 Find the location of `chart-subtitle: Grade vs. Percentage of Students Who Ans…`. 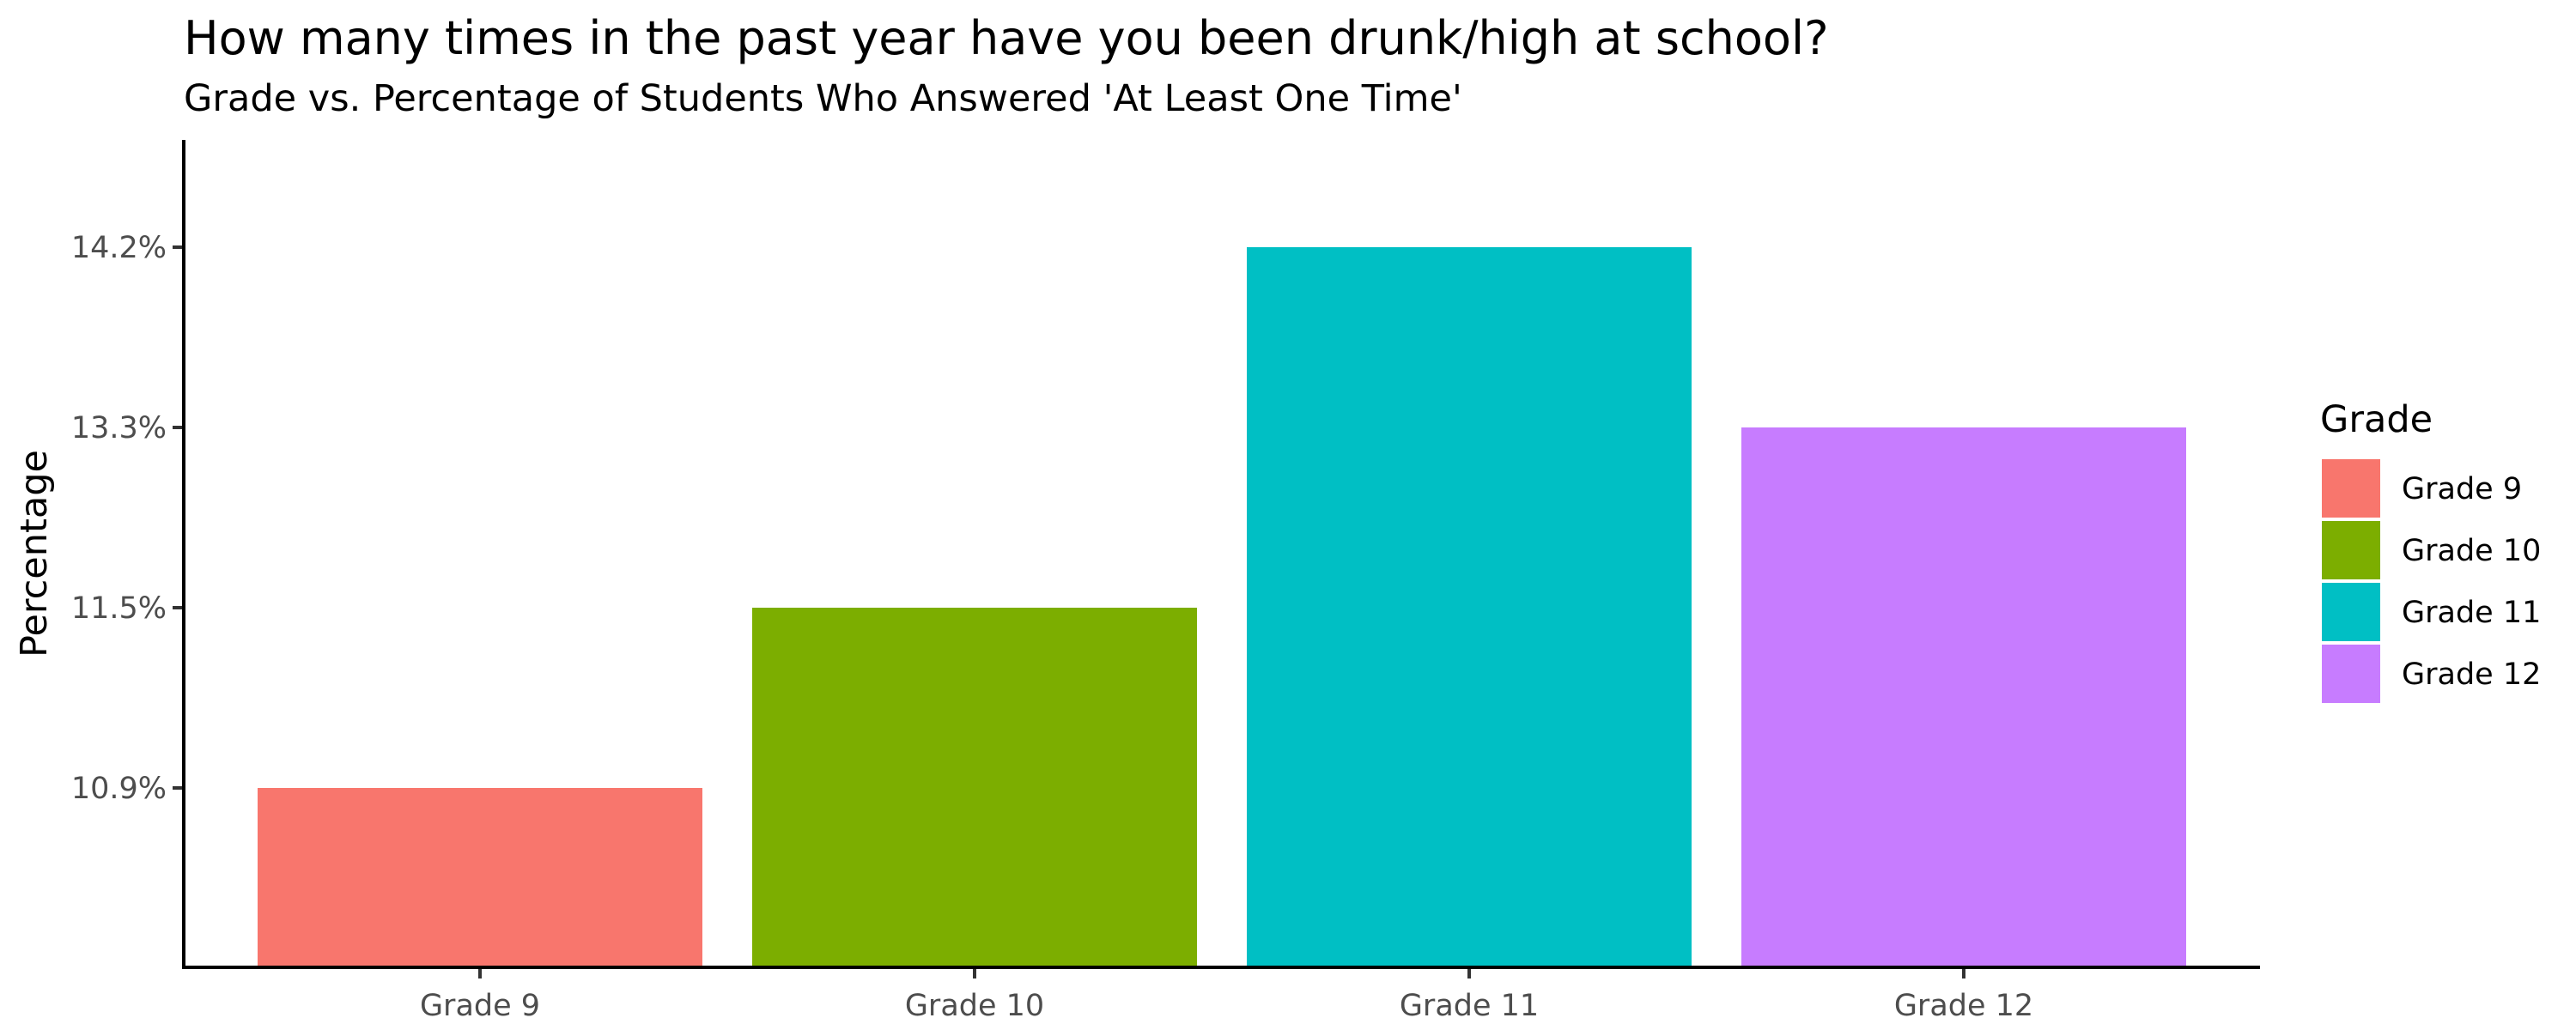

chart-subtitle: Grade vs. Percentage of Students Who Ans… is located at coordinates (823, 98).